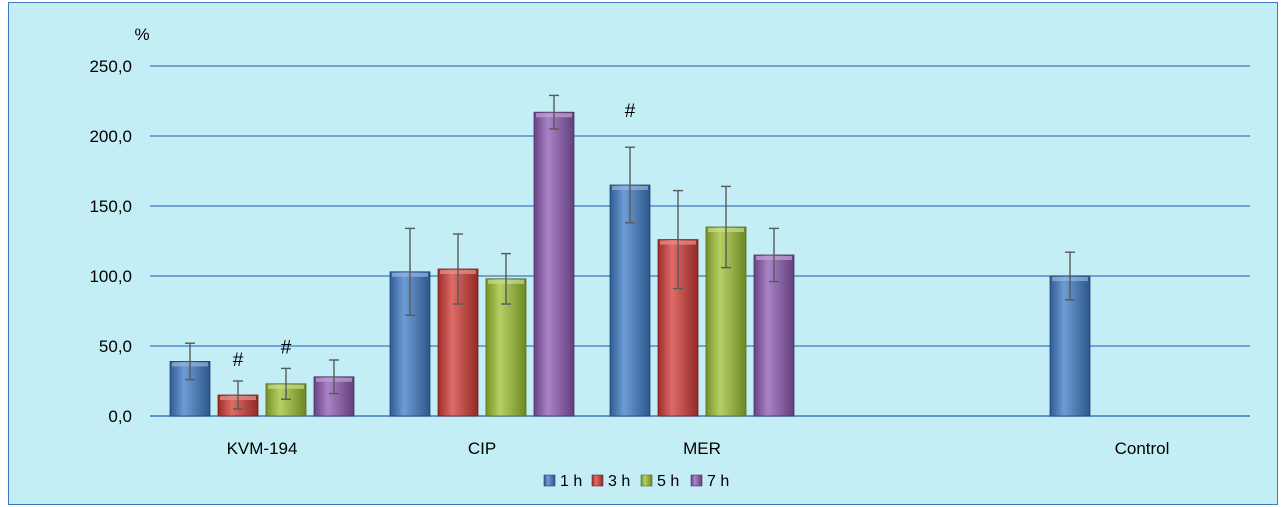 This screenshot has height=507, width=1286. Describe the element at coordinates (141, 34) in the screenshot. I see `y-axis-label: %` at that location.